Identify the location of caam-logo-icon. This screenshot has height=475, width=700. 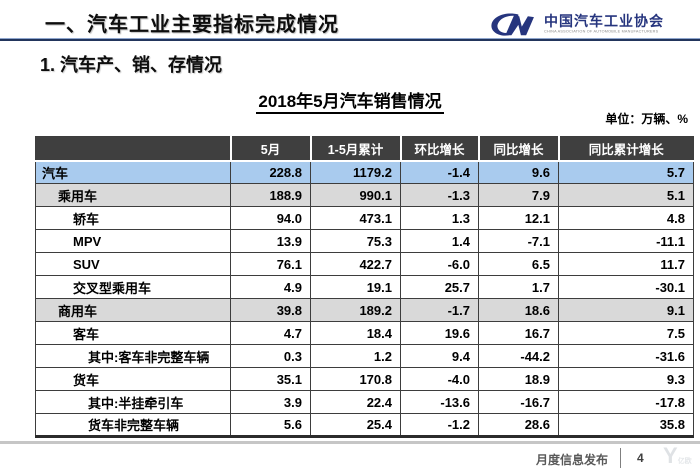
(512, 24).